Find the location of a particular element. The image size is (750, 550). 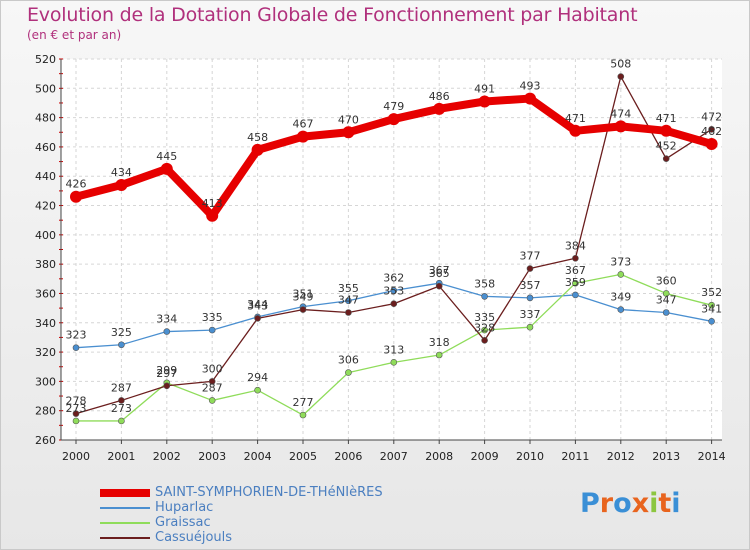

y-tick-label: 380 is located at coordinates (45, 264).